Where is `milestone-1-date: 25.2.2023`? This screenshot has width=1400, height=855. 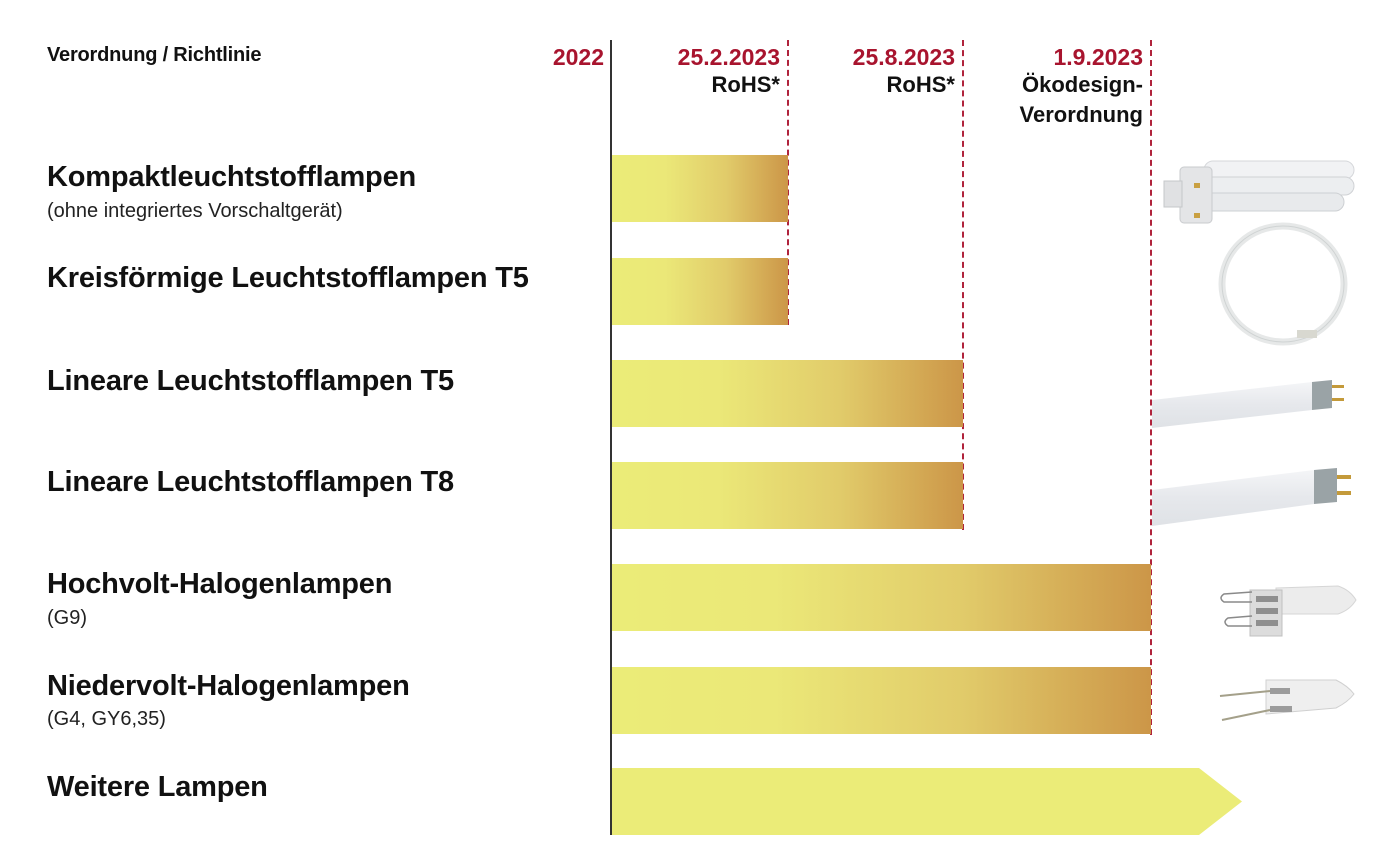
milestone-1-date: 25.2.2023 is located at coordinates (728, 57).